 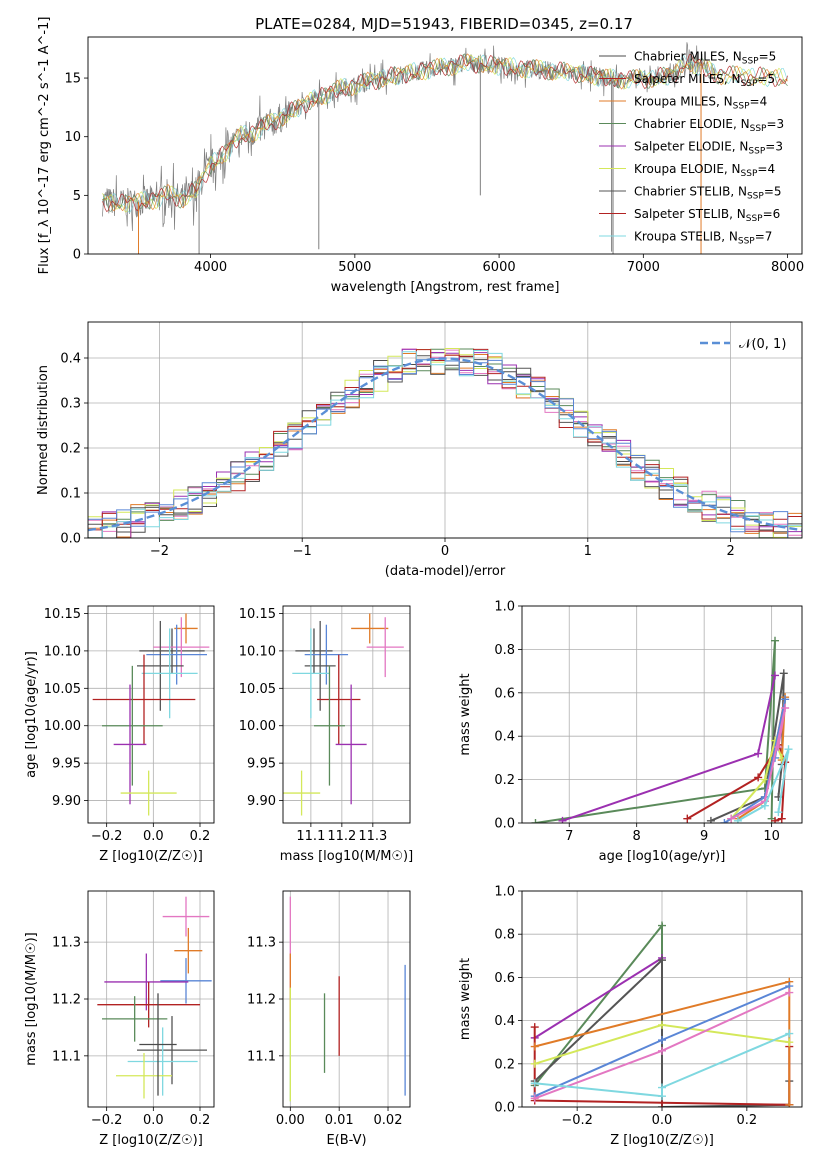 I want to click on x-tick-label: 7, so click(x=569, y=836).